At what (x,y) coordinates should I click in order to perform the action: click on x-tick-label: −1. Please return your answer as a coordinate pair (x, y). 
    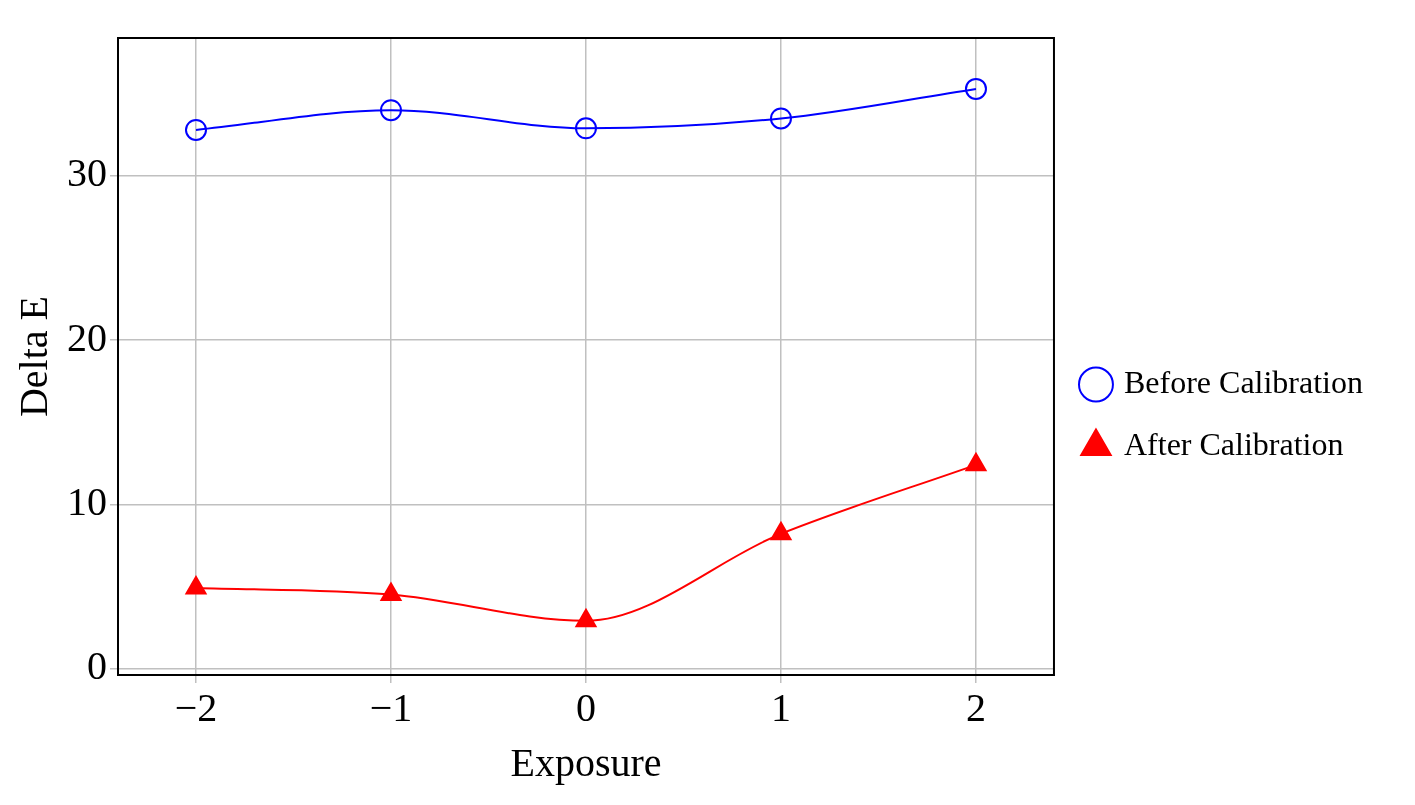
    Looking at the image, I should click on (391, 707).